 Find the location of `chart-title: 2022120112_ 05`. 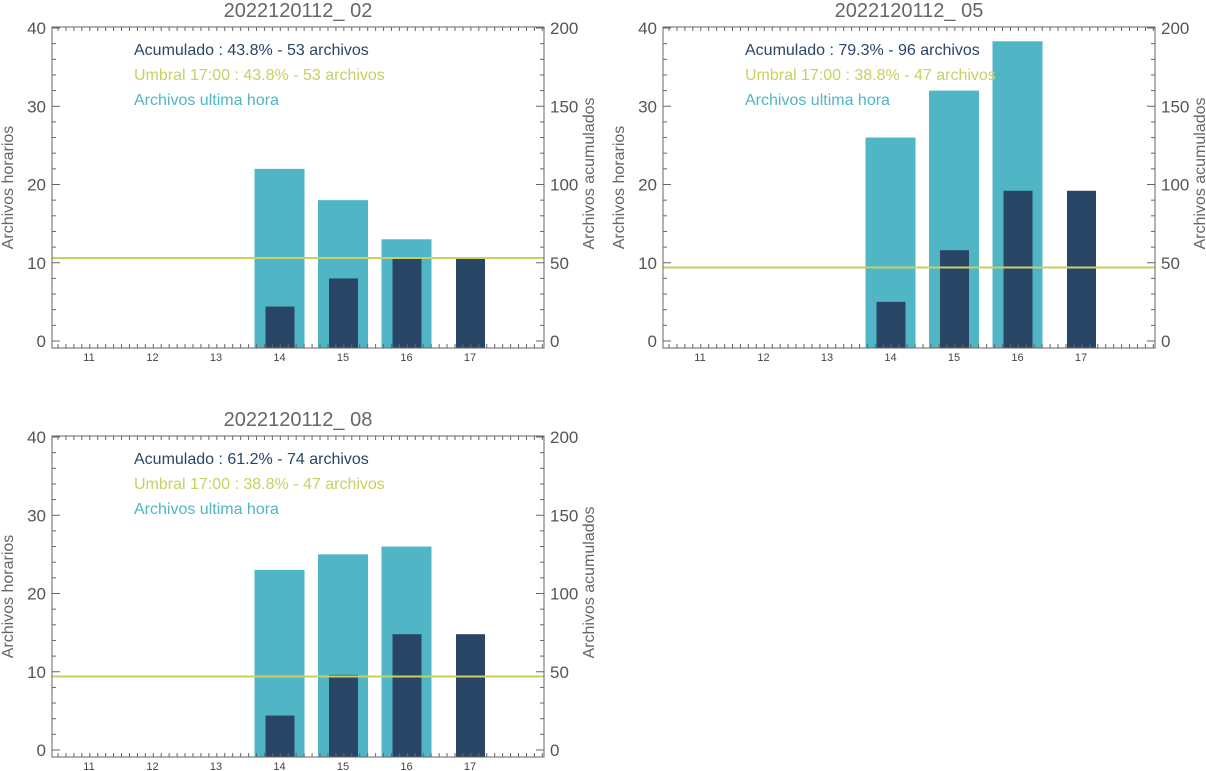

chart-title: 2022120112_ 05 is located at coordinates (909, 11).